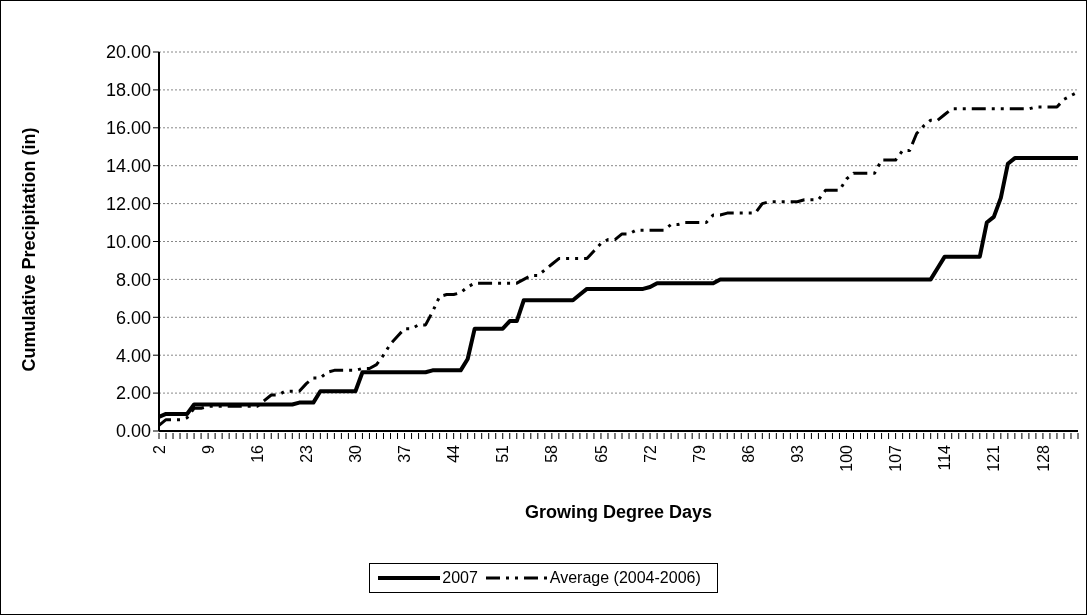  I want to click on x-tick-label: 16, so click(257, 453).